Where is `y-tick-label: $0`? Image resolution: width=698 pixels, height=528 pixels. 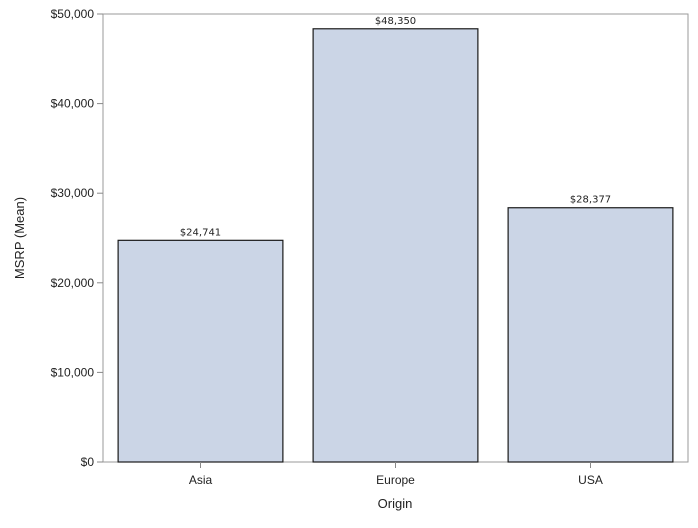 y-tick-label: $0 is located at coordinates (88, 462).